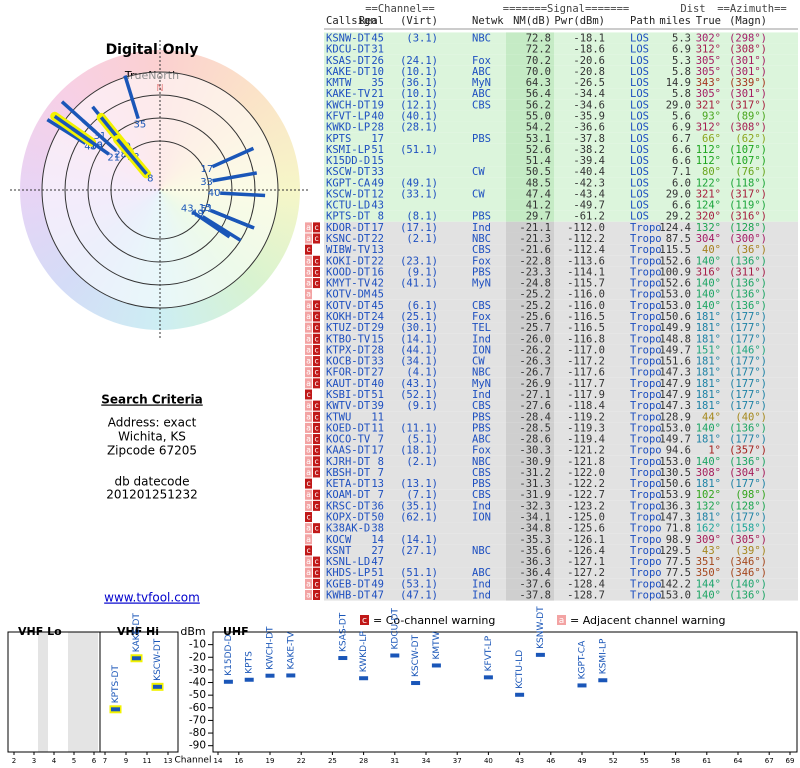 Image resolution: width=800 pixels, height=768 pixels. I want to click on table-cell: -128.7, so click(586, 596).